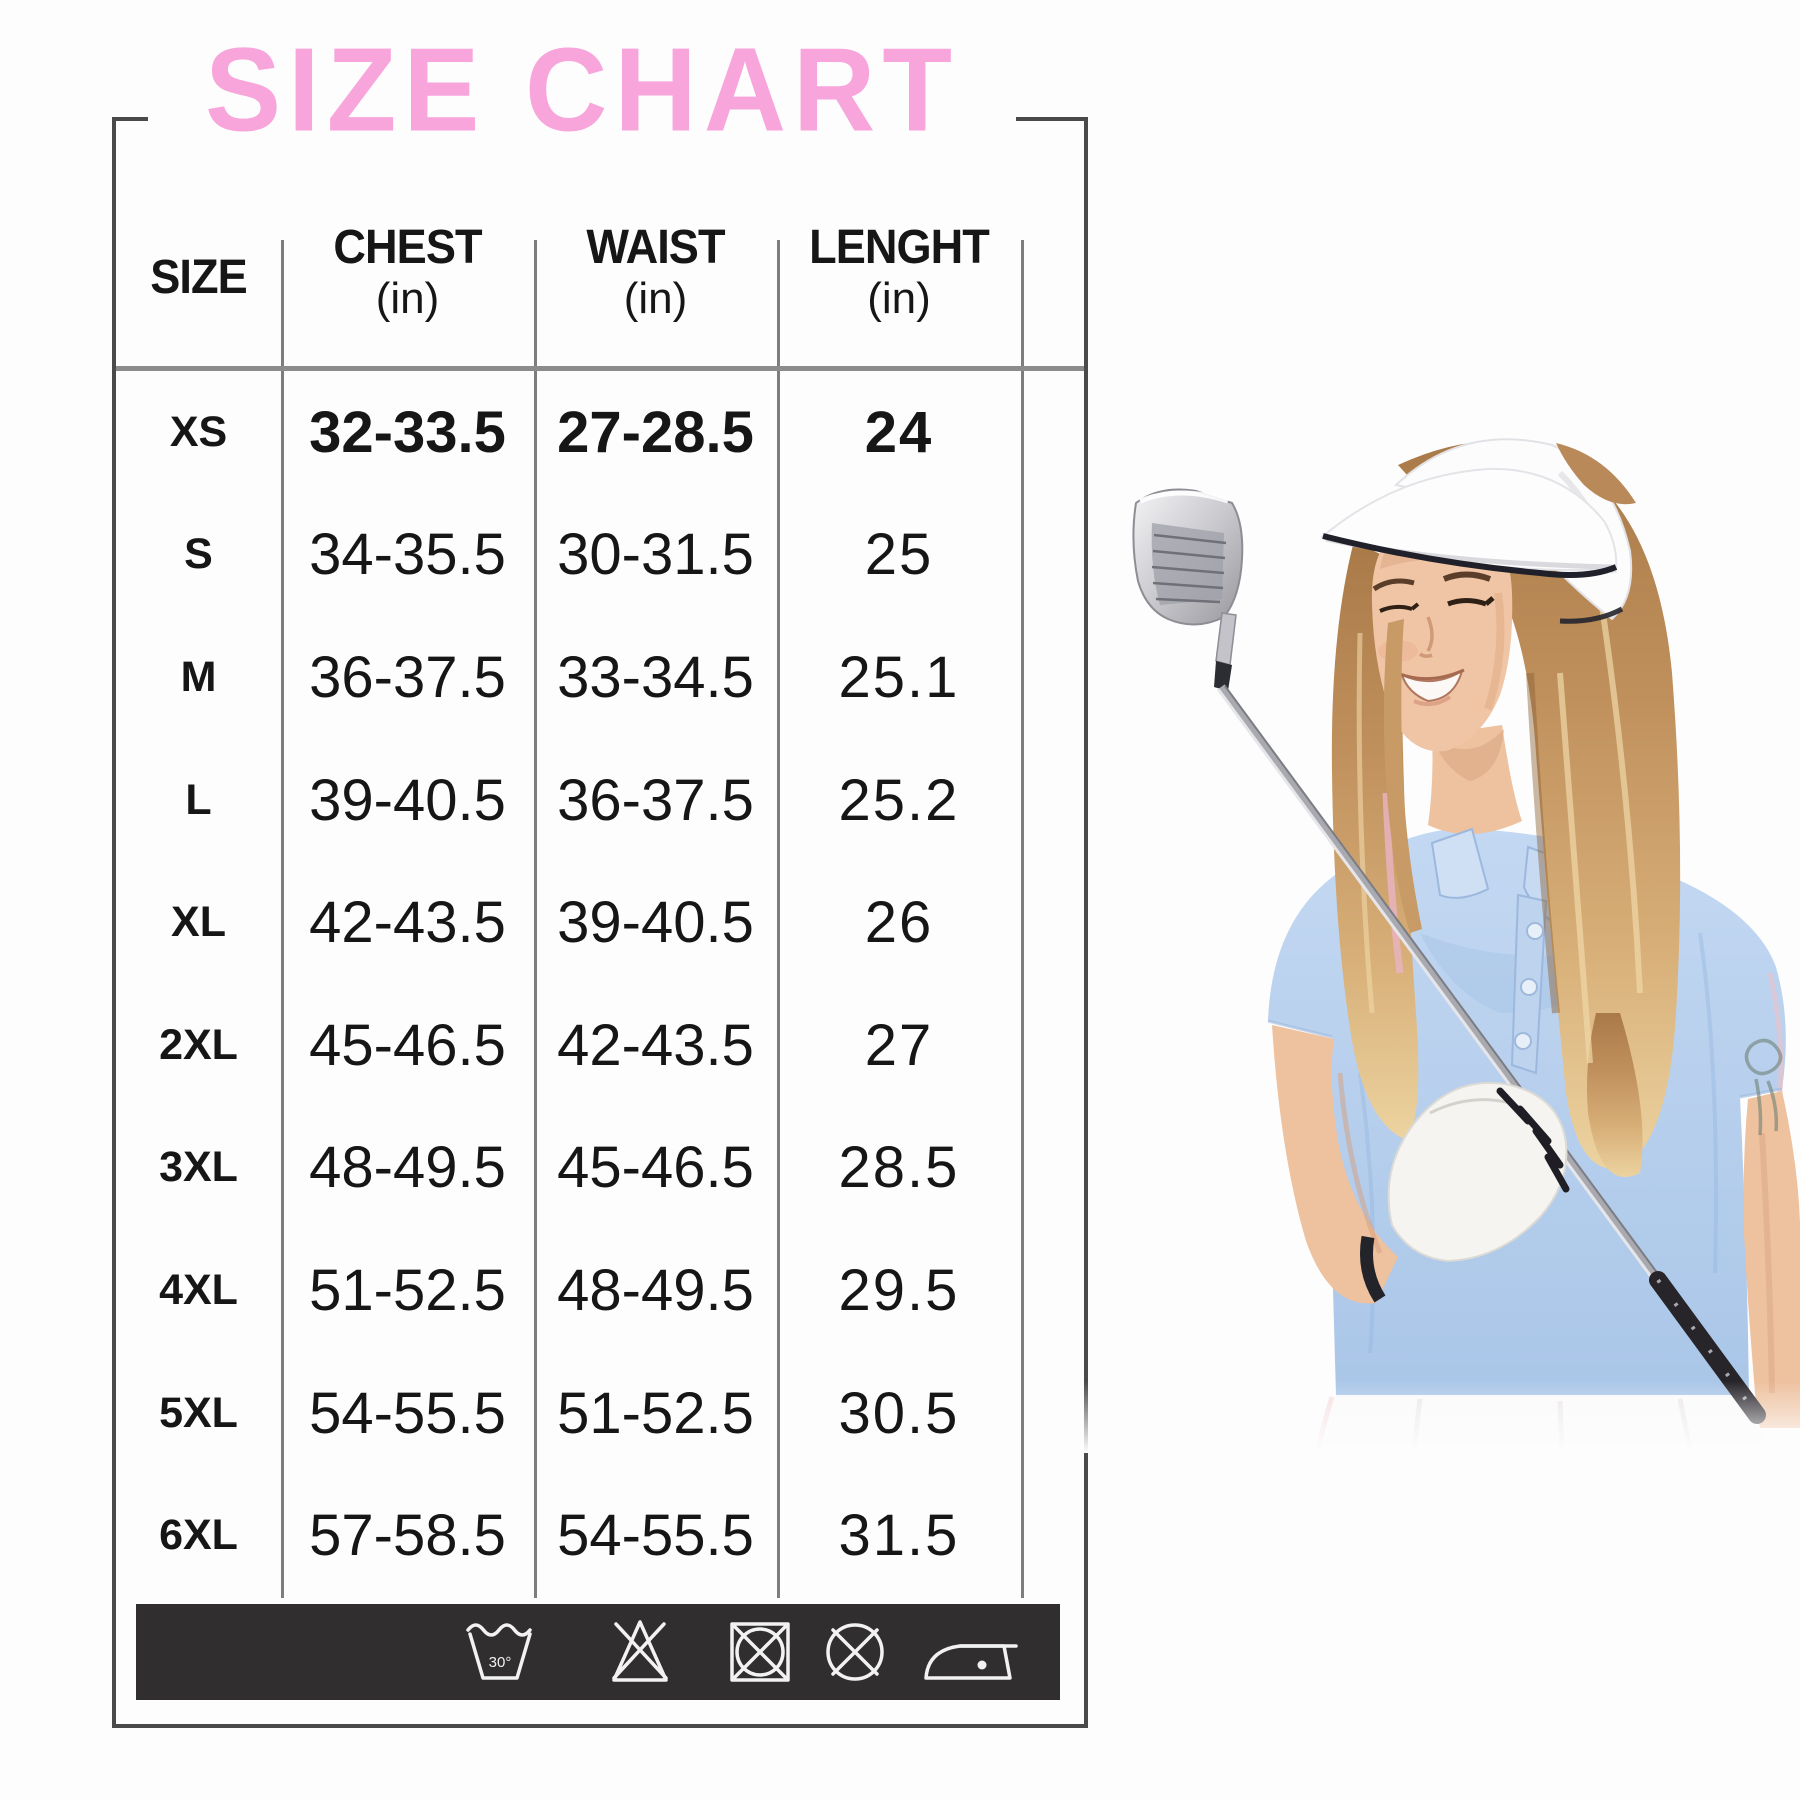 This screenshot has height=1800, width=1800. I want to click on length-value-cell: 25.1, so click(899, 677).